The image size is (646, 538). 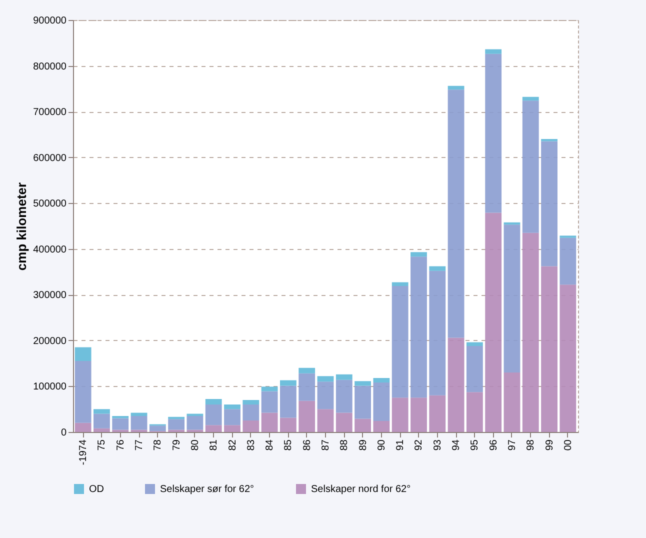 I want to click on y-tick-label: 800000, so click(x=50, y=66).